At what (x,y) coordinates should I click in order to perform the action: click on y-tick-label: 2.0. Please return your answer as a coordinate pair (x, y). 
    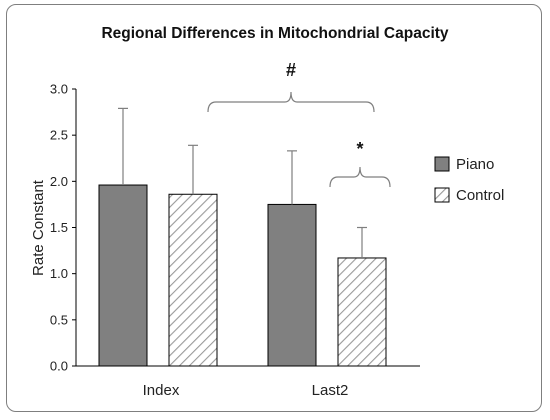
    Looking at the image, I should click on (59, 181).